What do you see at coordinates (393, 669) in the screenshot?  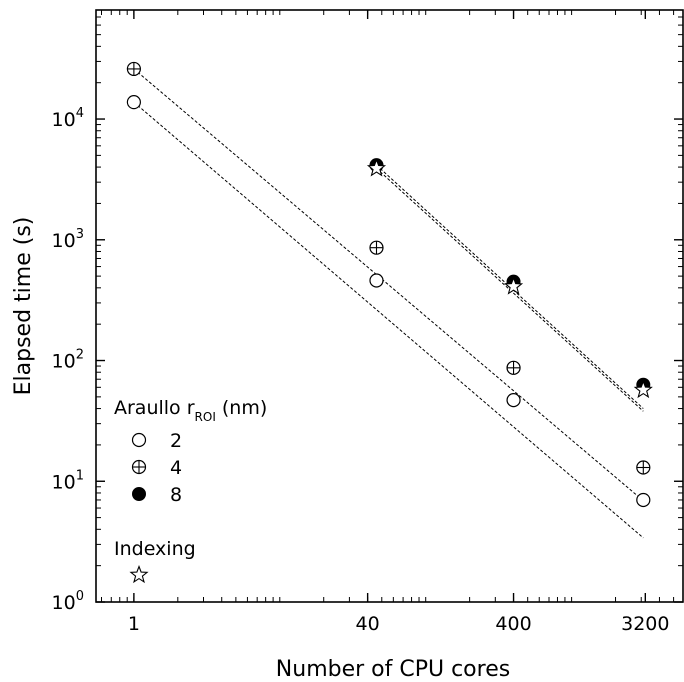 I see `x-axis-title: Number of CPU cores` at bounding box center [393, 669].